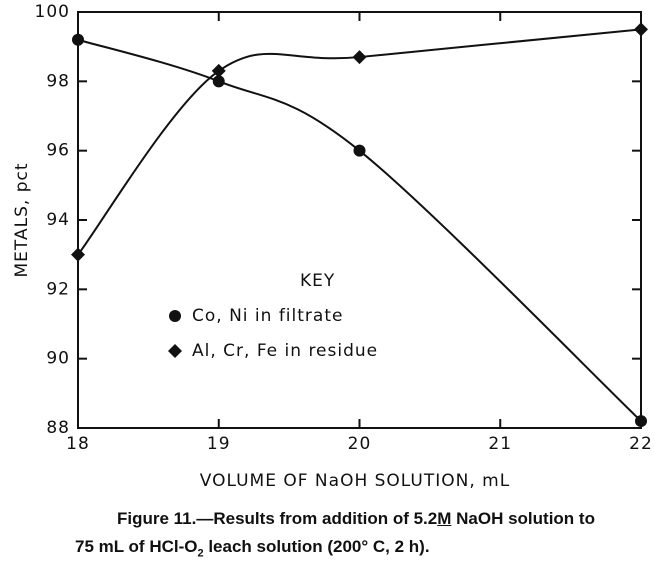 The image size is (655, 566). I want to click on x-tick-label: 18, so click(78, 444).